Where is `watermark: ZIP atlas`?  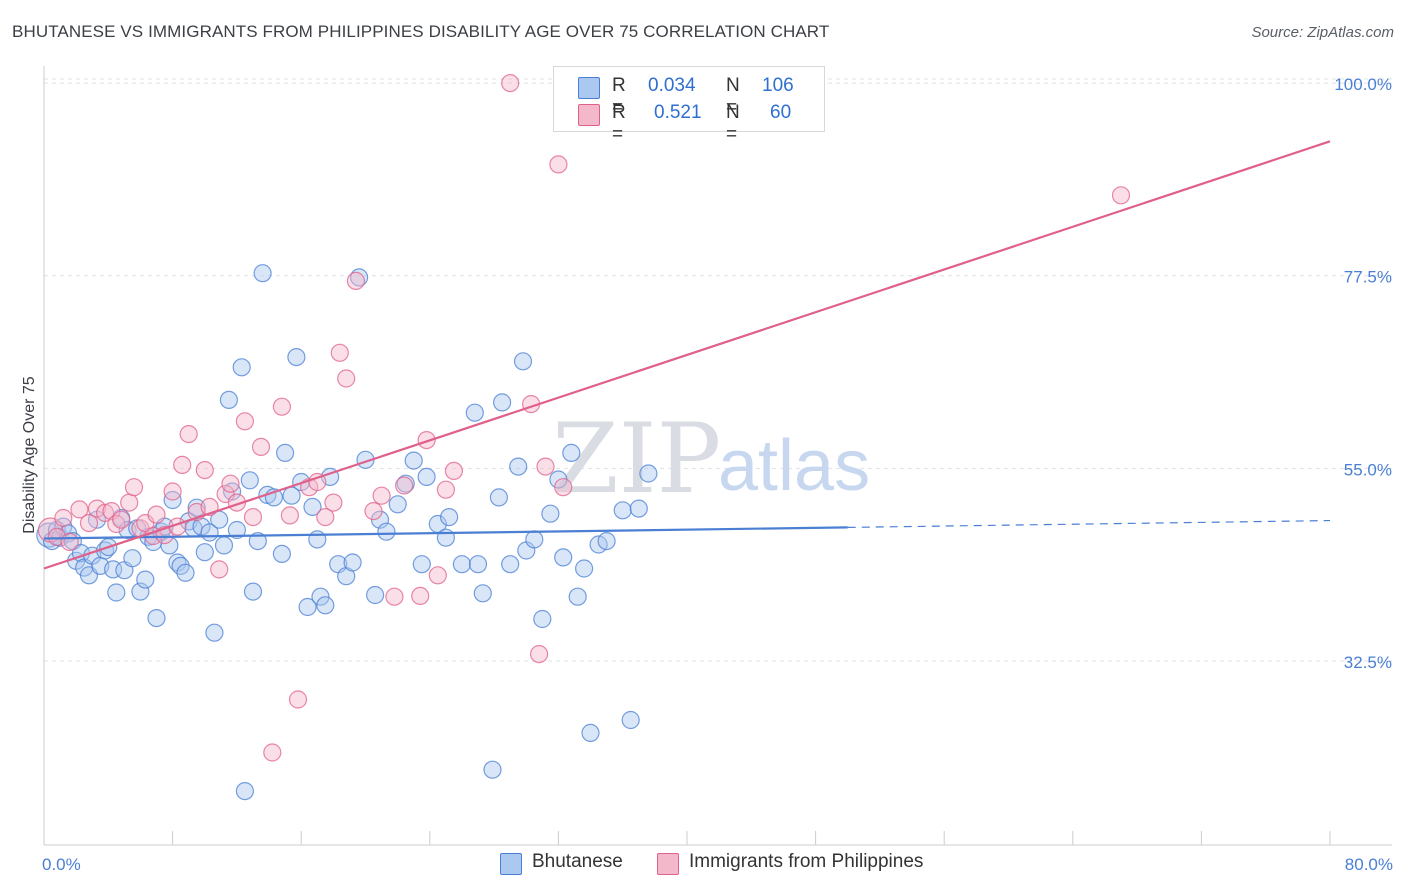
watermark: ZIP atlas is located at coordinates (711, 459).